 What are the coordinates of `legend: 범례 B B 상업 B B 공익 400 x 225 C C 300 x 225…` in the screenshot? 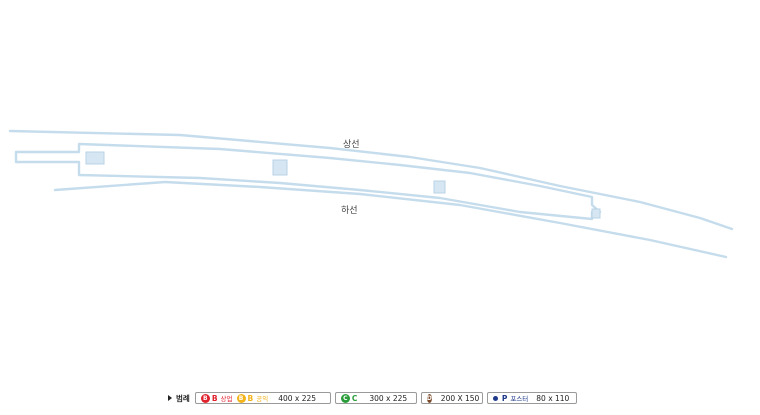 It's located at (374, 398).